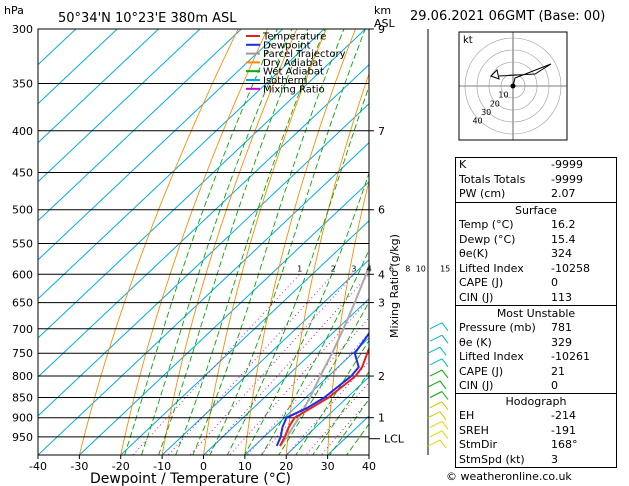 The width and height of the screenshot is (629, 486). What do you see at coordinates (22, 303) in the screenshot?
I see `pressure-tick-label: 650` at bounding box center [22, 303].